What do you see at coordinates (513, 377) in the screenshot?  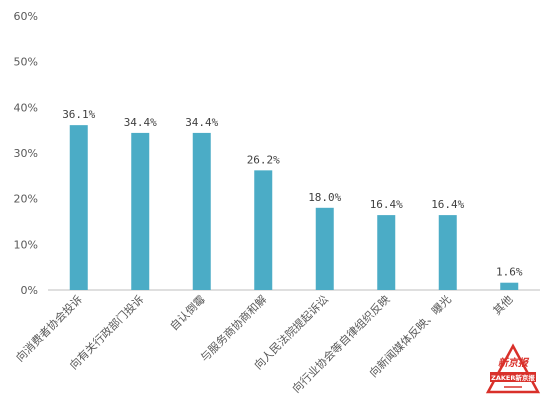 I see `svg-text: ZAKER新京报` at bounding box center [513, 377].